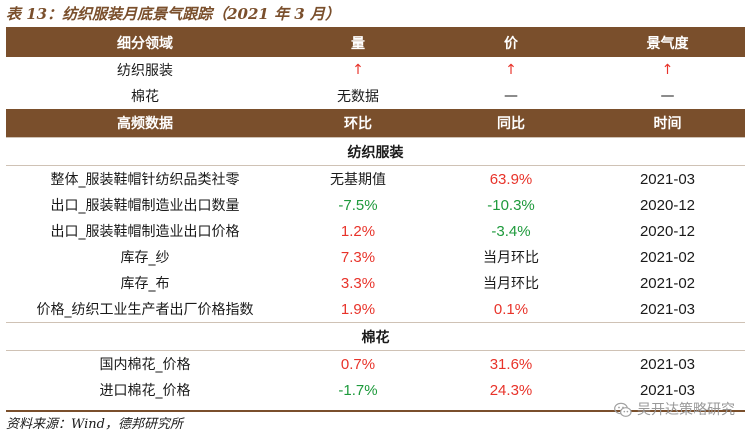  I want to click on row-label: 整体_服装鞋帽针纺织品类社零, so click(145, 180).